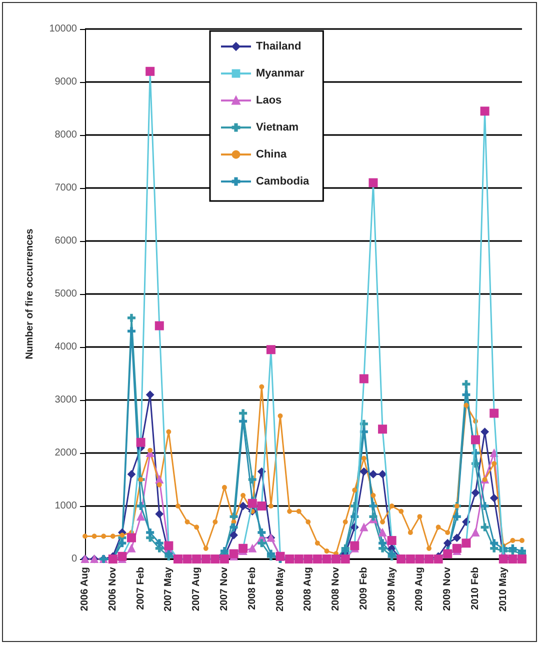  I want to click on x-tick-label: 2009 May, so click(392, 589).